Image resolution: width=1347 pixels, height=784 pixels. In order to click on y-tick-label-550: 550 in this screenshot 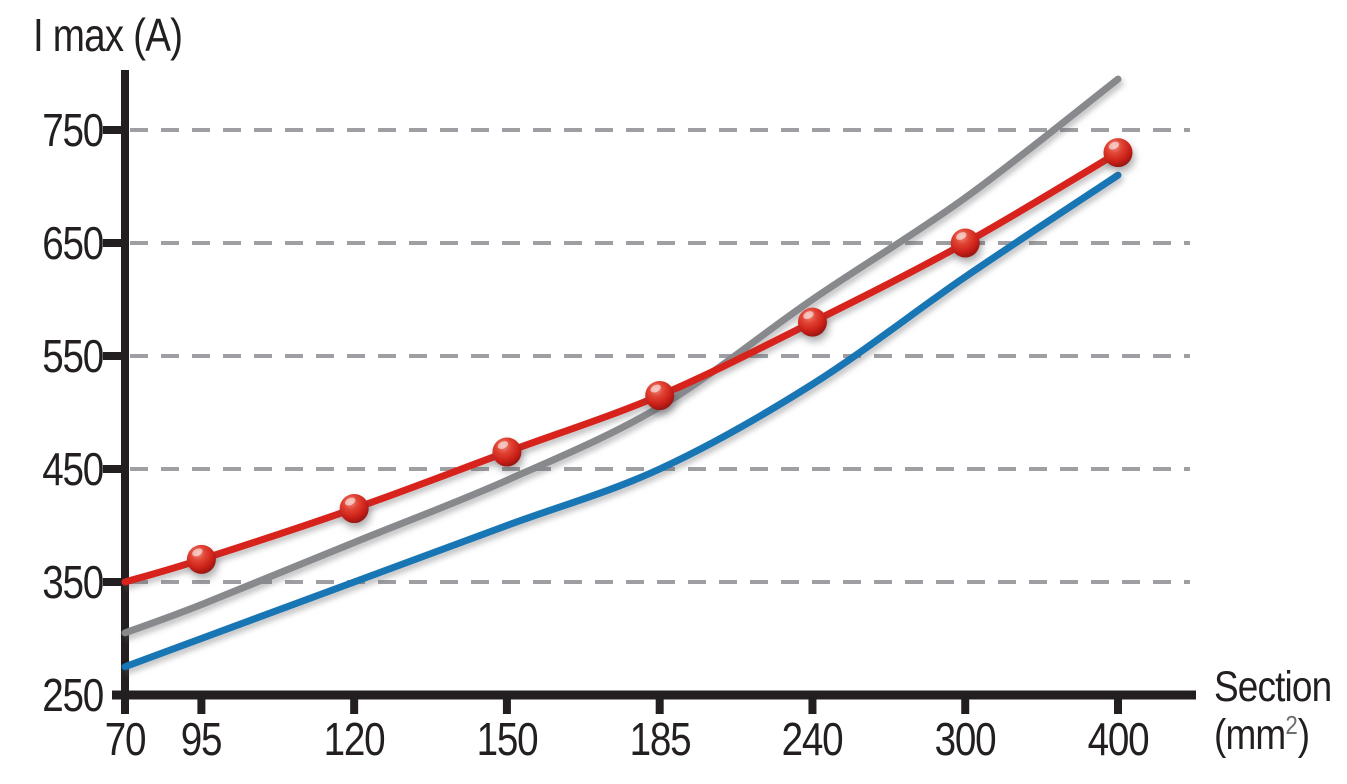, I will do `click(73, 356)`.